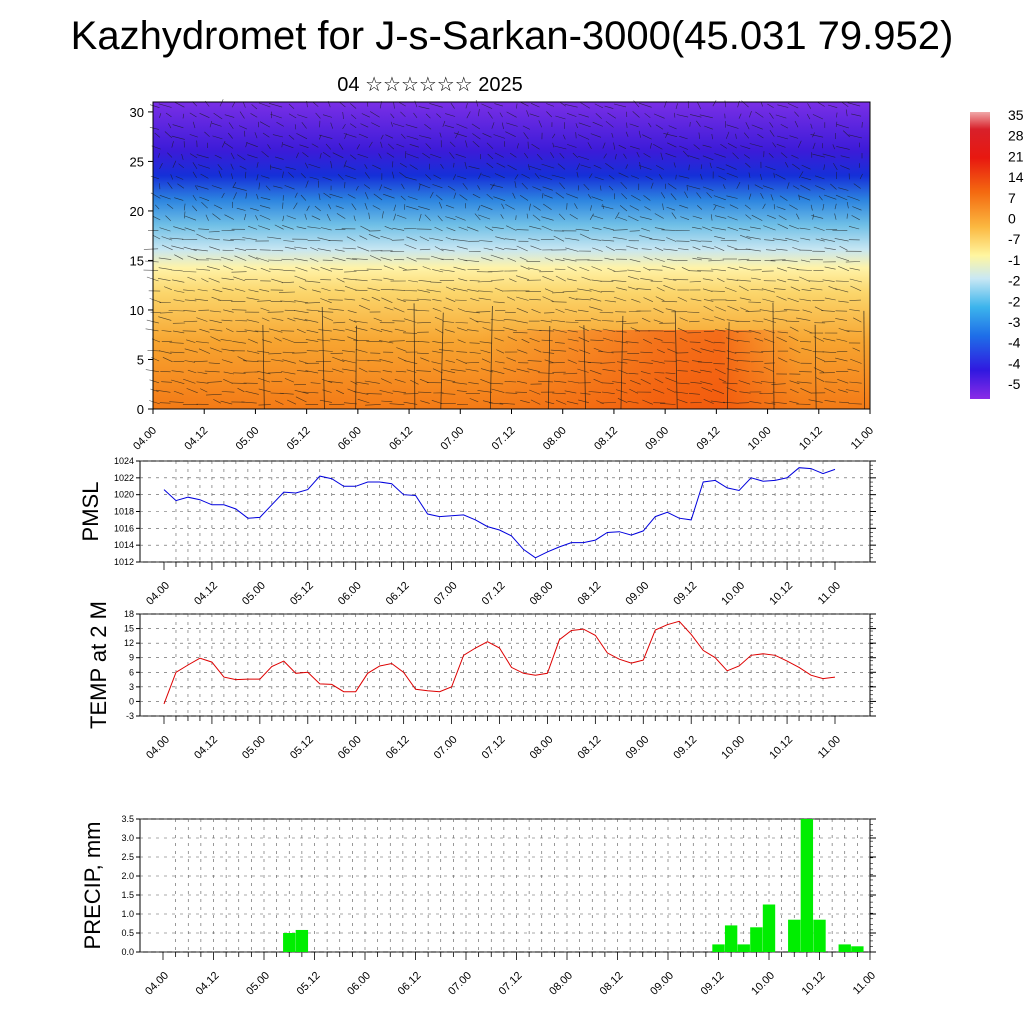  What do you see at coordinates (1016, 177) in the screenshot?
I see `colorbar-label: 14` at bounding box center [1016, 177].